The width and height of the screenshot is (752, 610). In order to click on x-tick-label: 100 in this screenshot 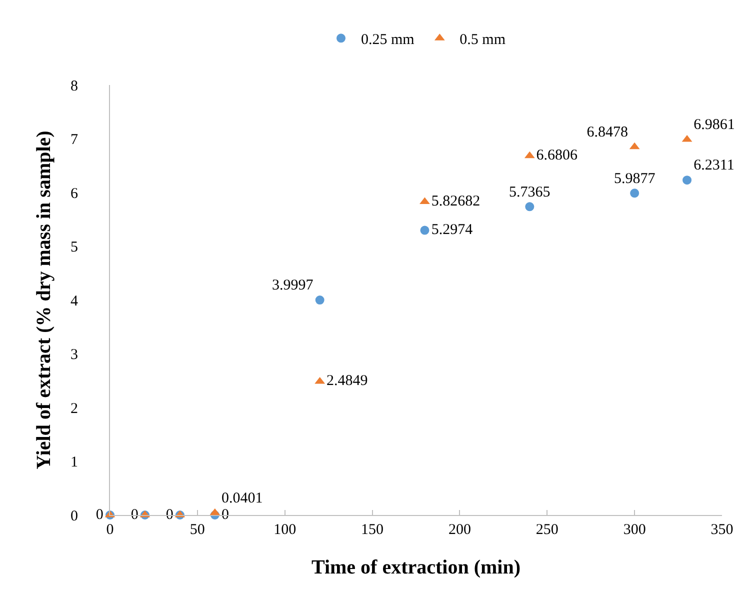, I will do `click(285, 530)`.